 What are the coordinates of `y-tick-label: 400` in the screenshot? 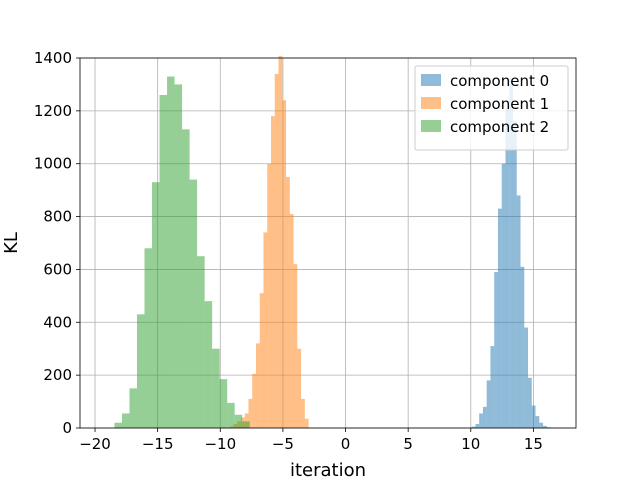 It's located at (57, 322).